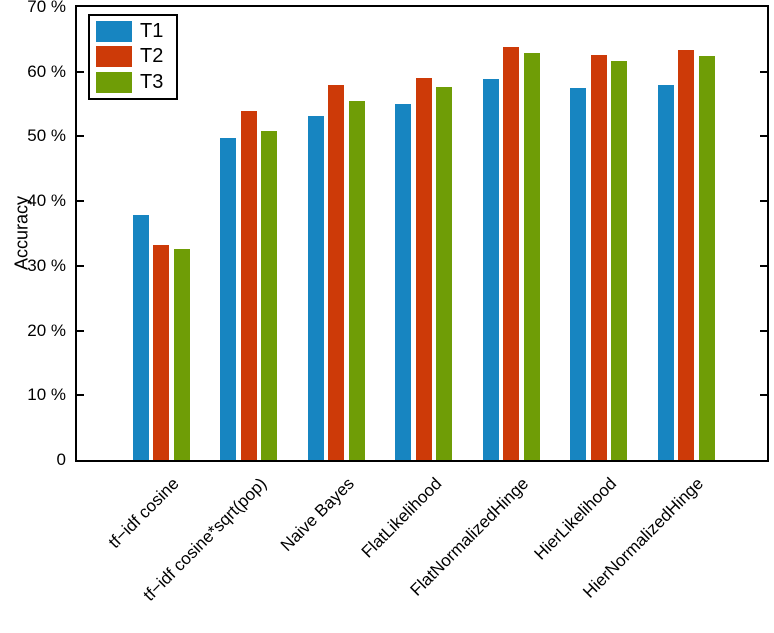 This screenshot has width=774, height=633. I want to click on bar-T3-group6, so click(619, 260).